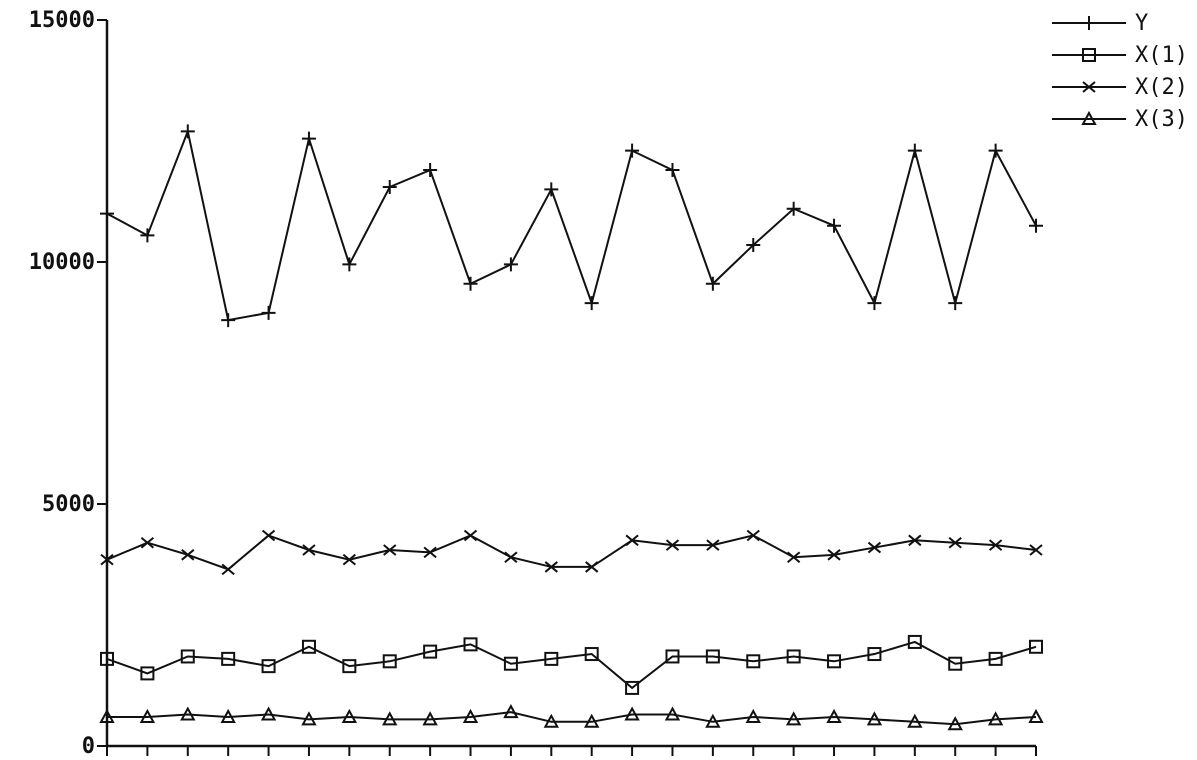  Describe the element at coordinates (1161, 87) in the screenshot. I see `legend-label: X(2)` at that location.